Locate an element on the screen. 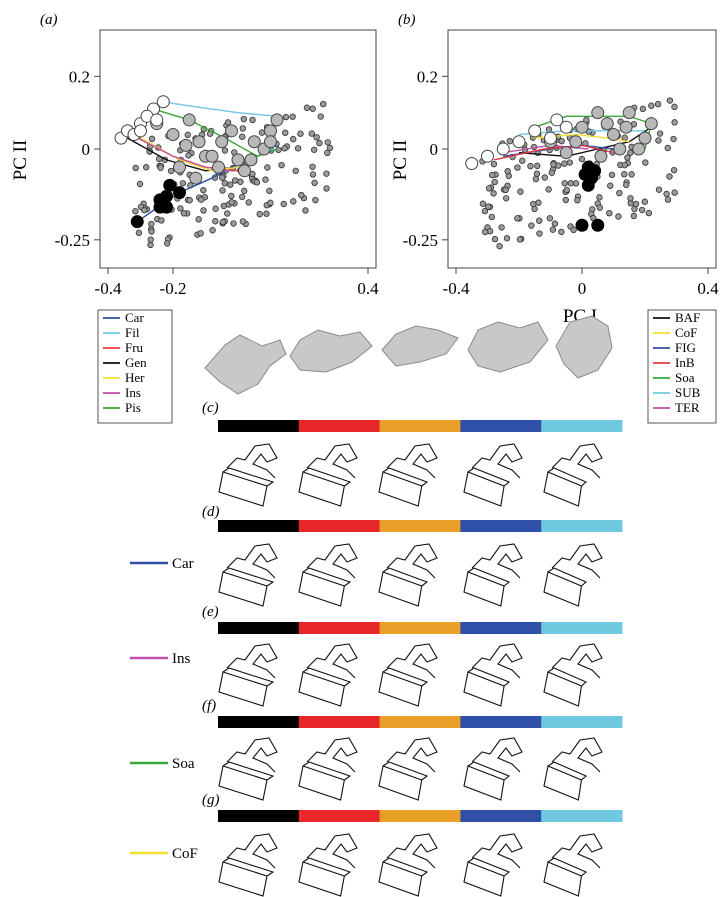 This screenshot has width=722, height=897. legend-label: FIG is located at coordinates (685, 347).